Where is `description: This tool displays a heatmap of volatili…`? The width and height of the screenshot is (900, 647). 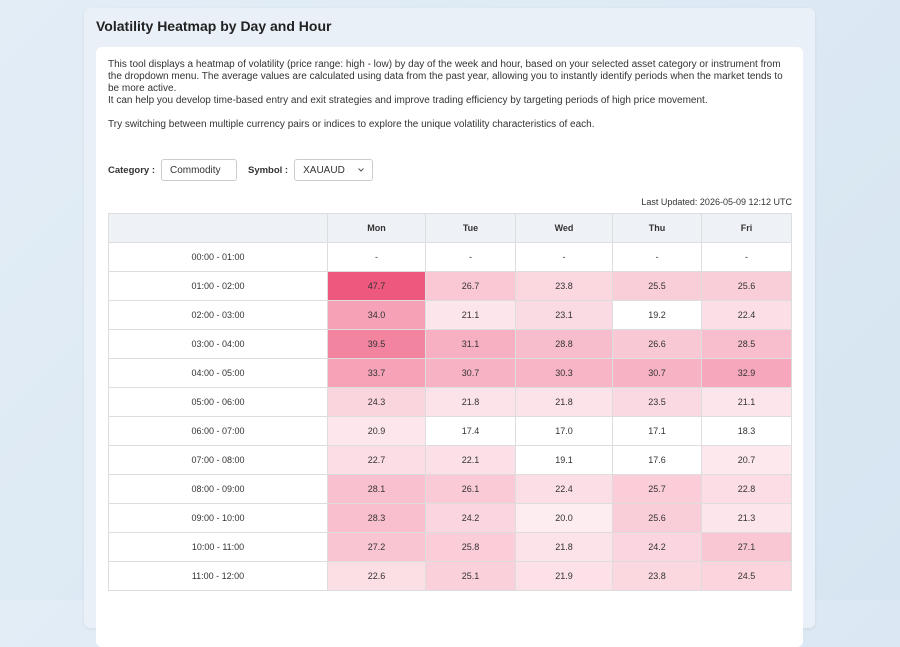 description: This tool displays a heatmap of volatili… is located at coordinates (451, 95).